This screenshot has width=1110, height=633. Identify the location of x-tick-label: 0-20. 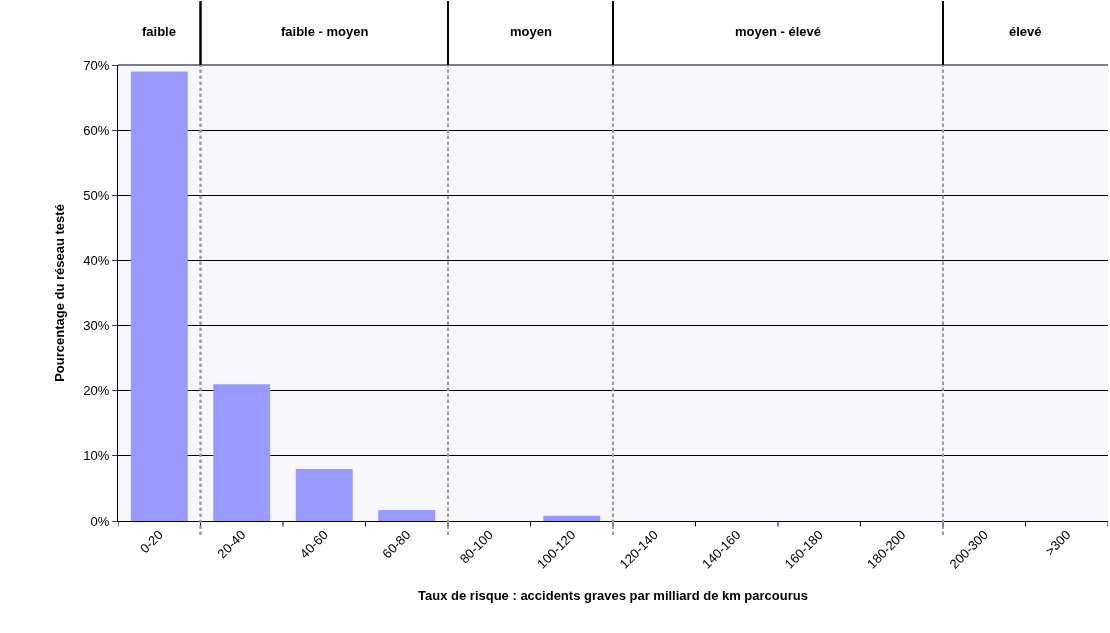
(151, 542).